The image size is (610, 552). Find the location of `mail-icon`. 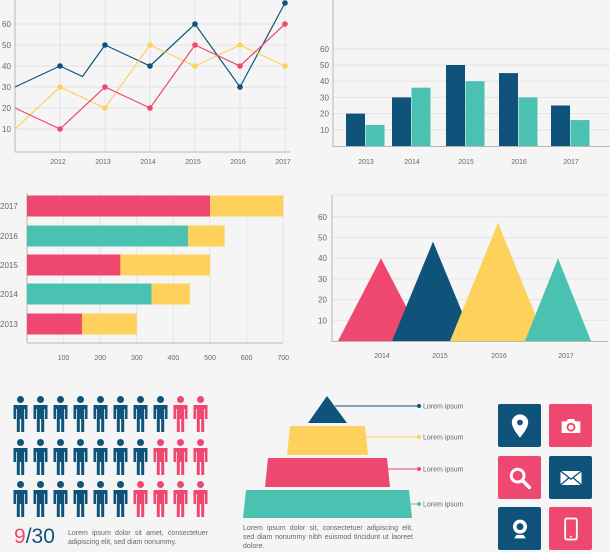

mail-icon is located at coordinates (570, 477).